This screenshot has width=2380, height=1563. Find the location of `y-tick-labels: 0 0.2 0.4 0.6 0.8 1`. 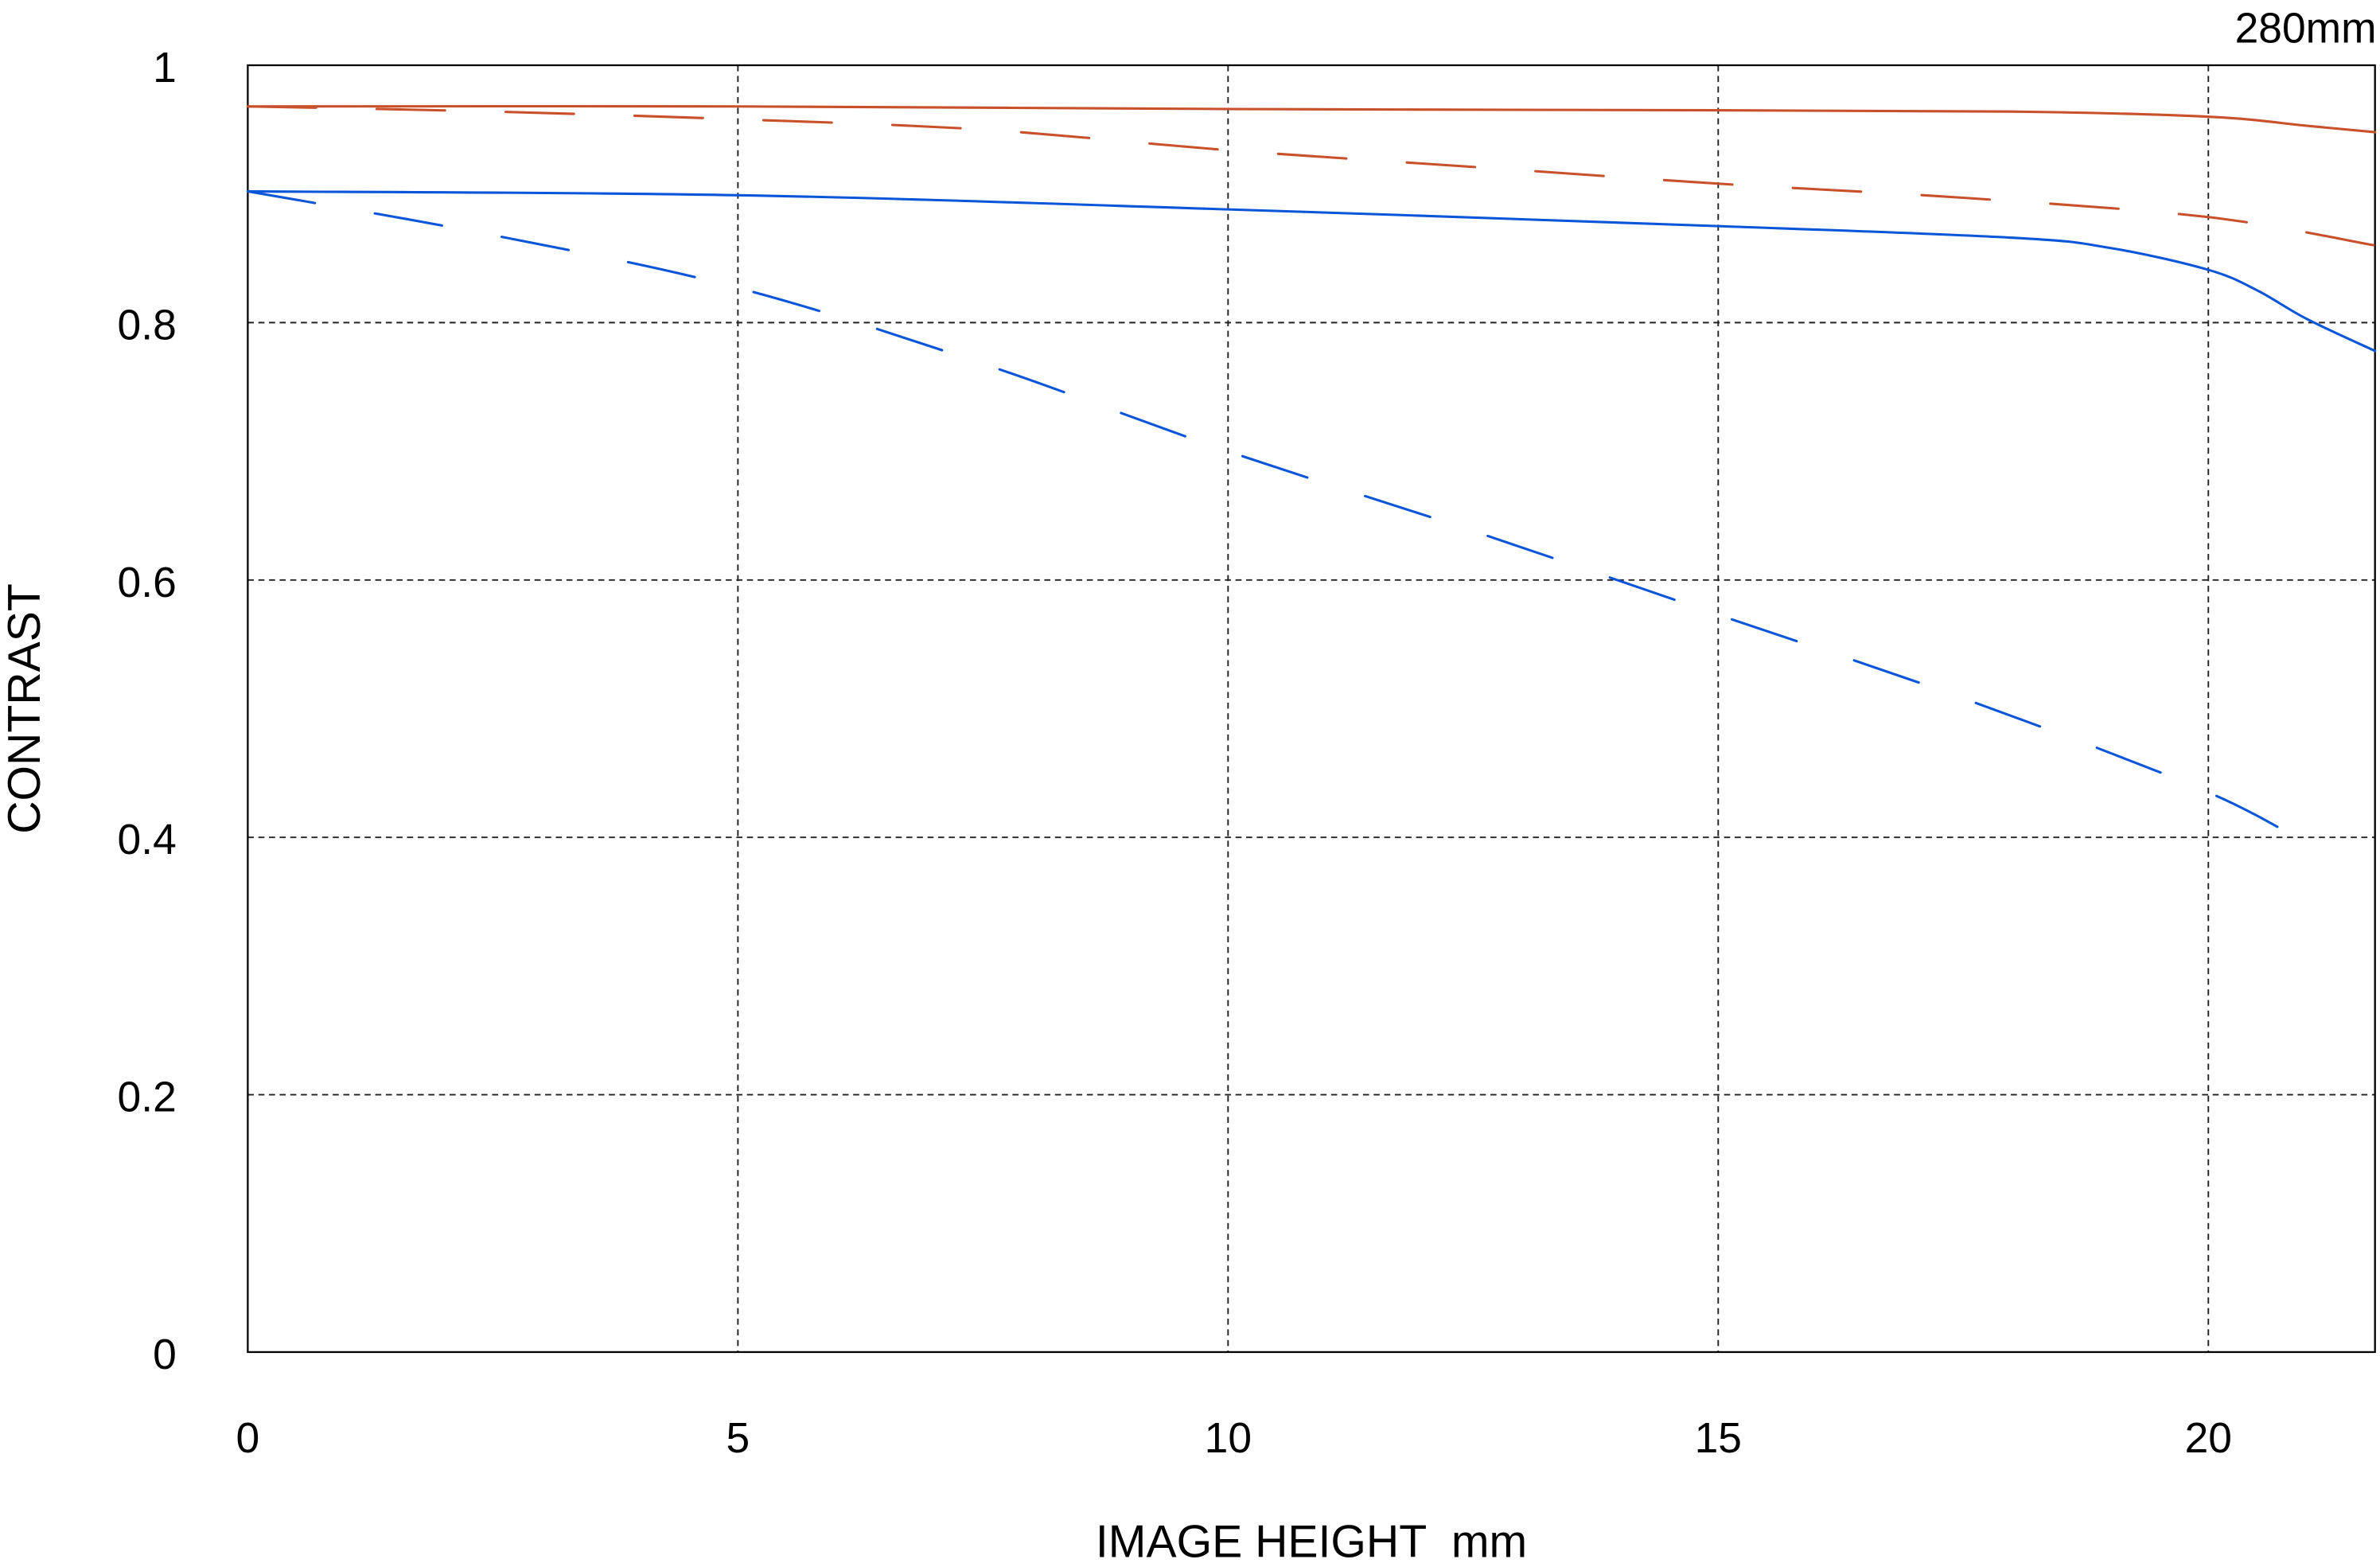

y-tick-labels: 0 0.2 0.4 0.6 0.8 1 is located at coordinates (147, 711).